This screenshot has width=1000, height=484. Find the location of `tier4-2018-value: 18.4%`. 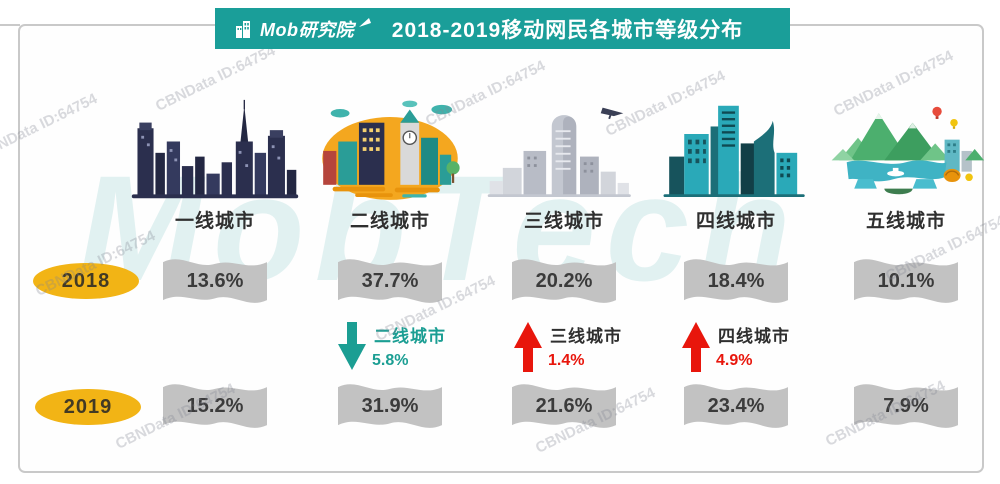

tier4-2018-value: 18.4% is located at coordinates (736, 281).